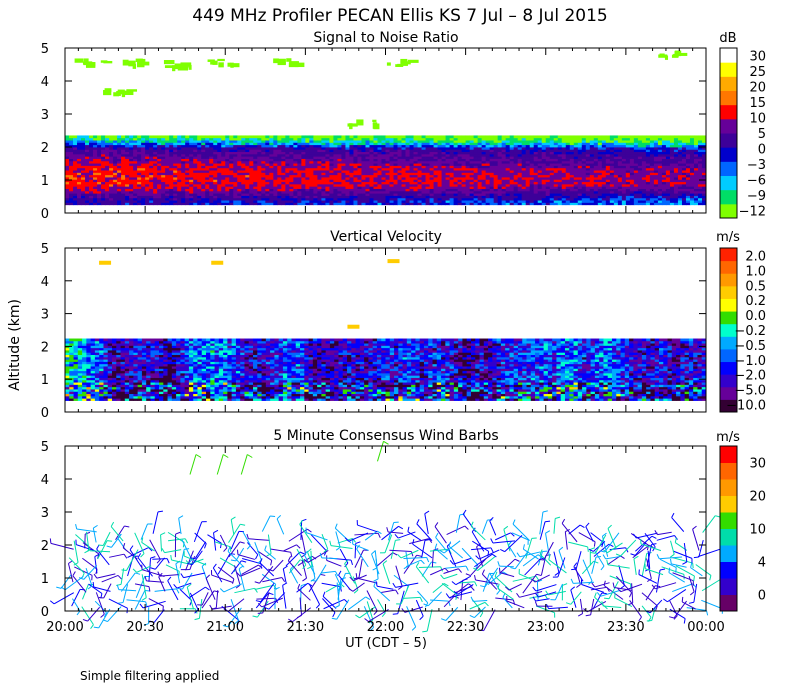 Image resolution: width=800 pixels, height=700 pixels. Describe the element at coordinates (86, 60) in the screenshot. I see `snr-speckle` at that location.